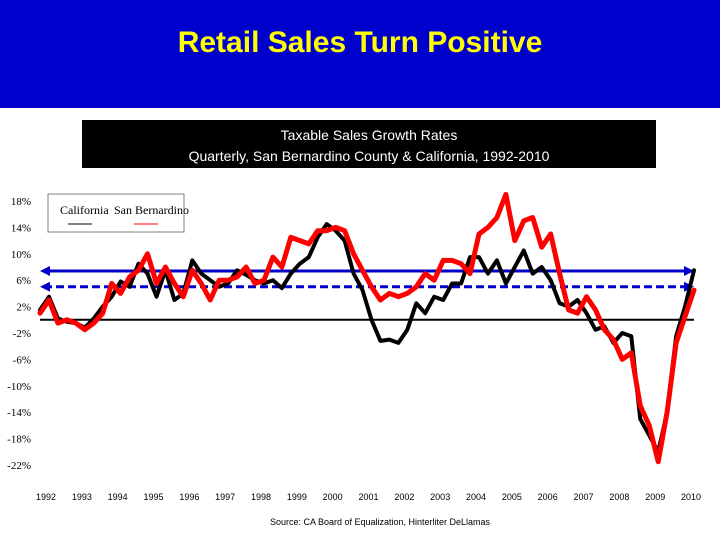 This screenshot has width=720, height=540. Describe the element at coordinates (225, 497) in the screenshot. I see `x-tick-label: 1997` at that location.